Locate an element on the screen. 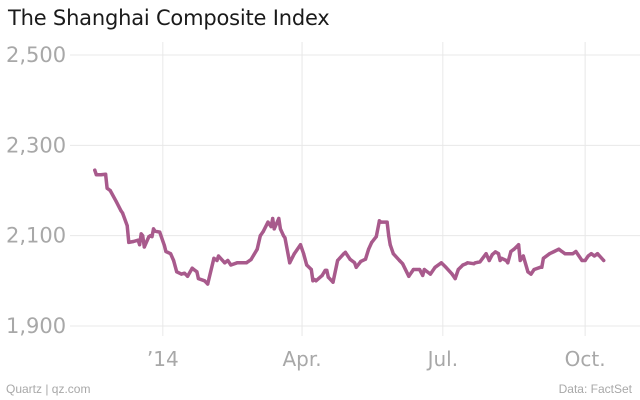 The image size is (640, 400). x-tick-label: Apr. is located at coordinates (301, 359).